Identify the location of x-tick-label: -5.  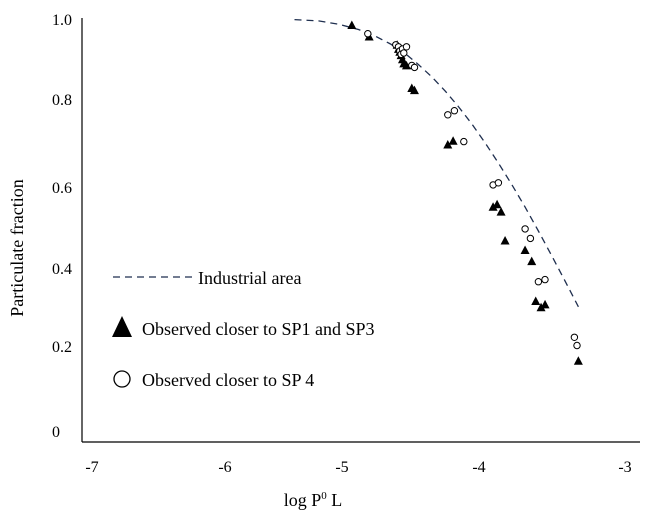
(341, 467).